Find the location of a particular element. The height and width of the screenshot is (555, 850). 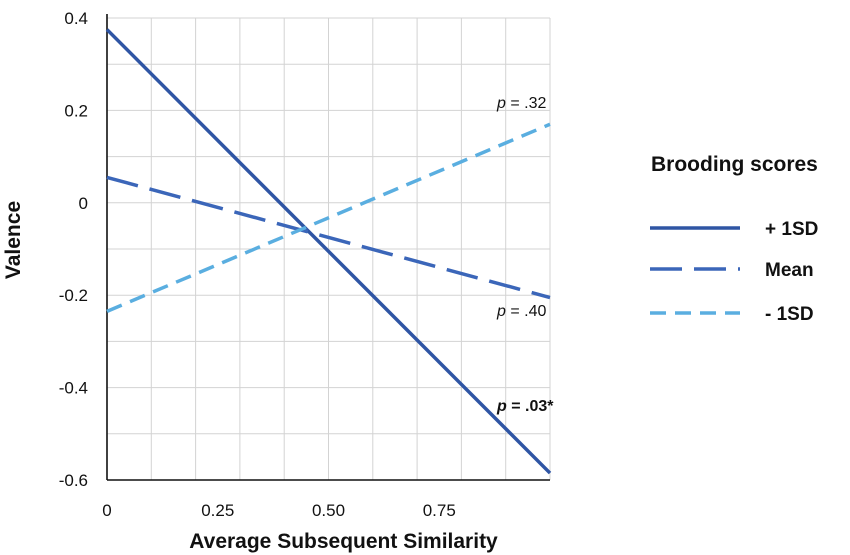

series-line-mean is located at coordinates (328, 237).